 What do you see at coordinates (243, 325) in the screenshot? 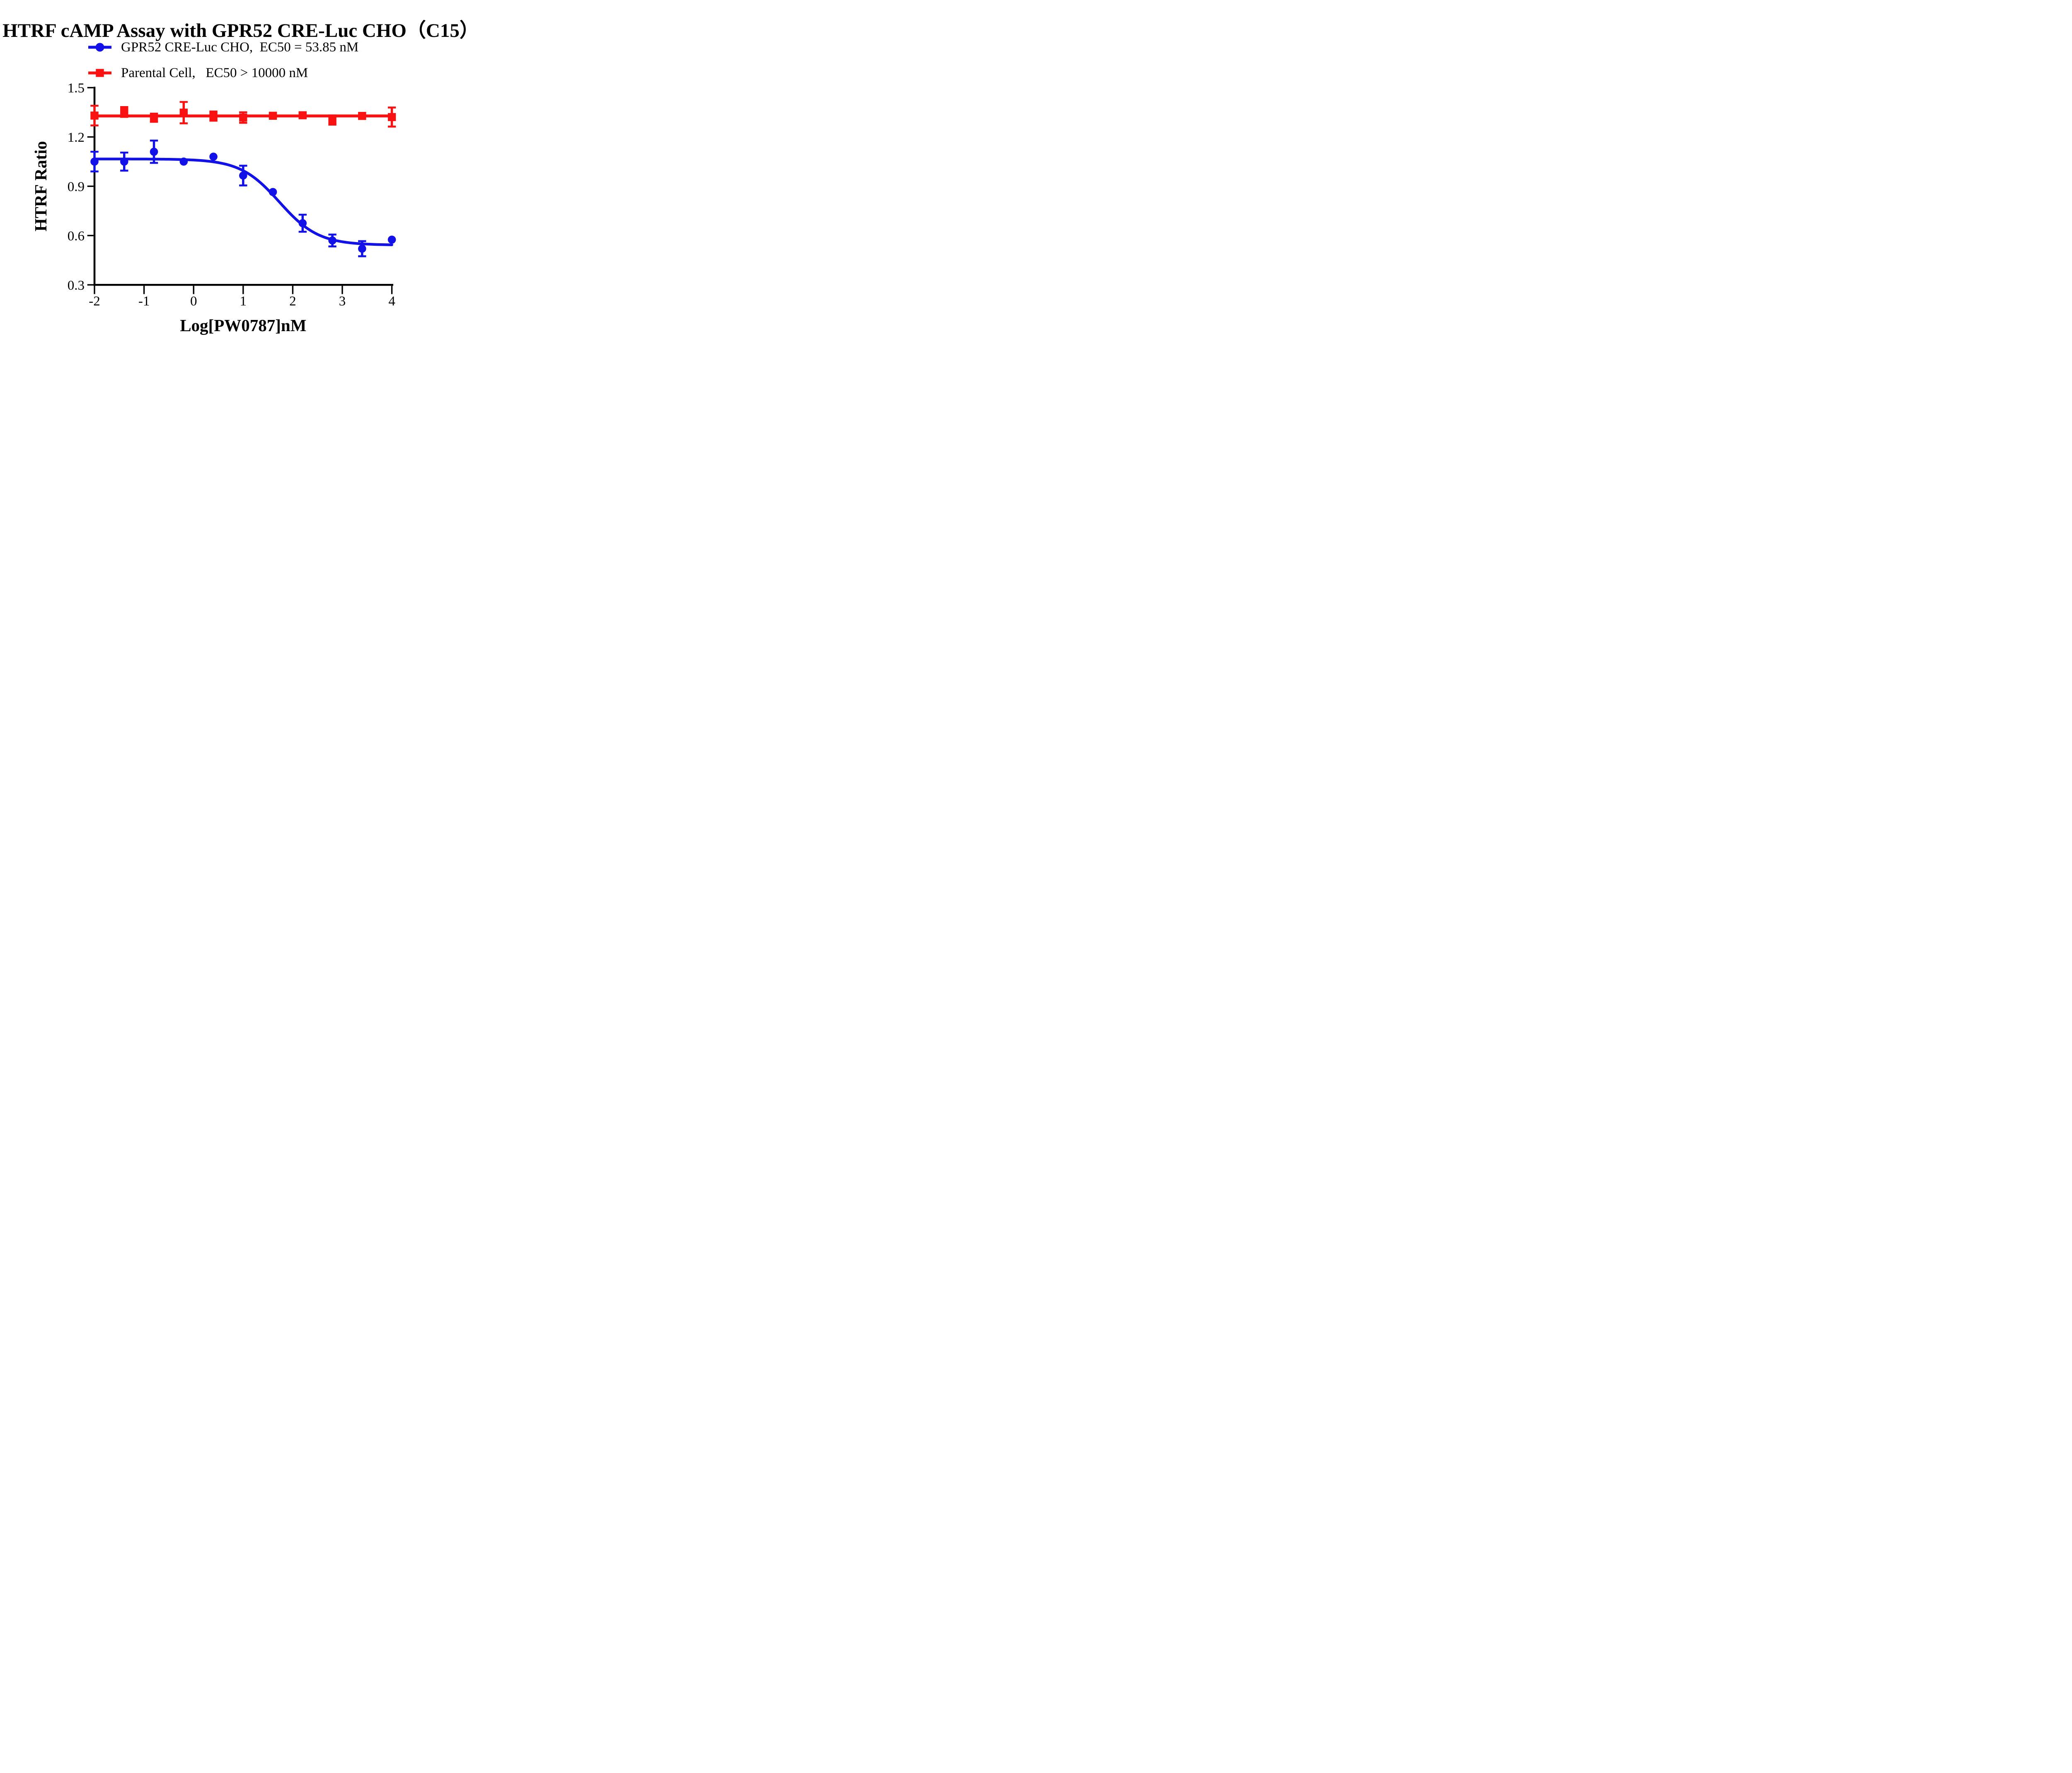
I see `x-axis-title: Log[PW0787]nM` at bounding box center [243, 325].